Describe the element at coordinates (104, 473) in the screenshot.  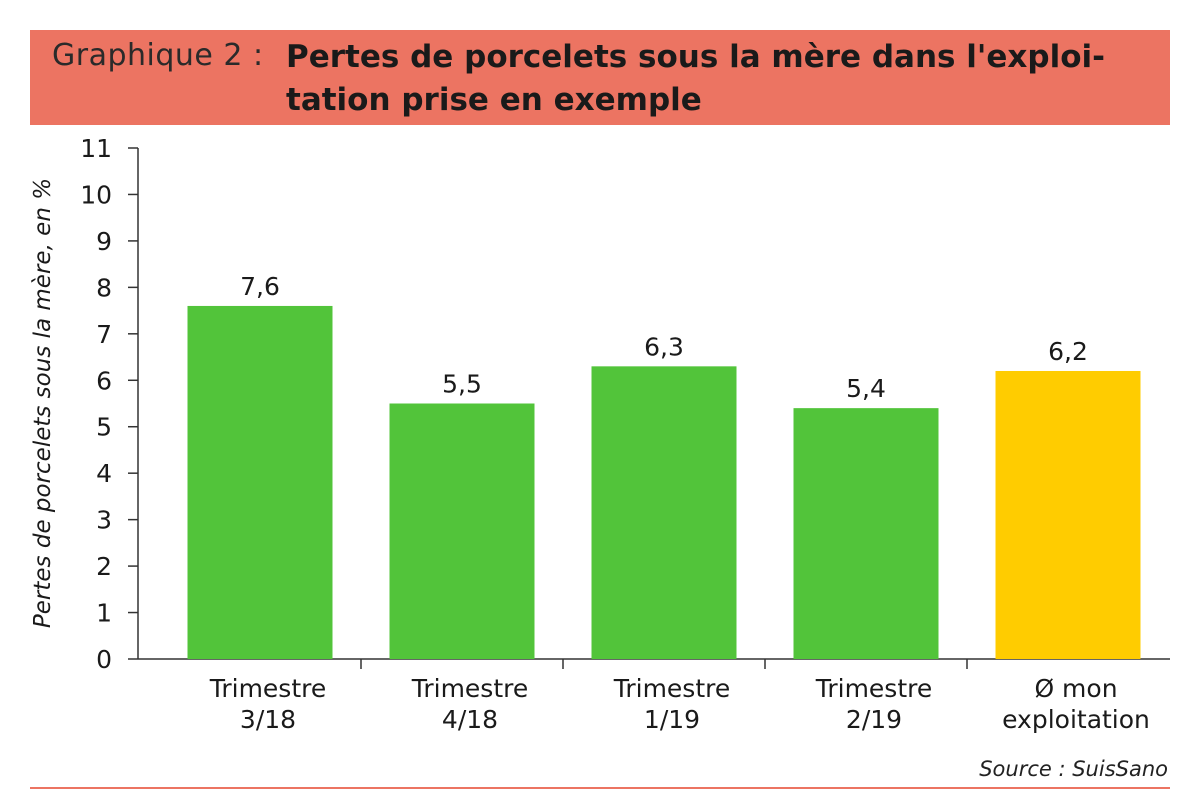
I see `y-tick-label: 4` at that location.